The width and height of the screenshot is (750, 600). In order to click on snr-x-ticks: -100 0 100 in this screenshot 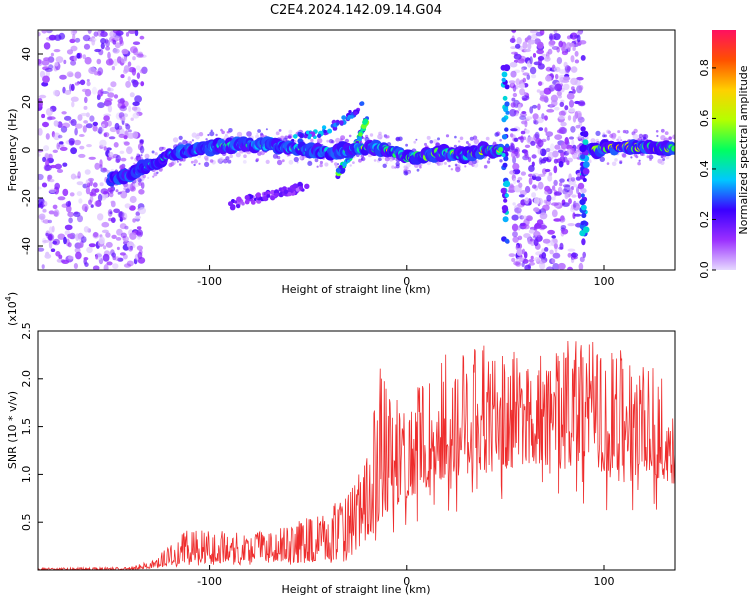, I will do `click(406, 576)`.